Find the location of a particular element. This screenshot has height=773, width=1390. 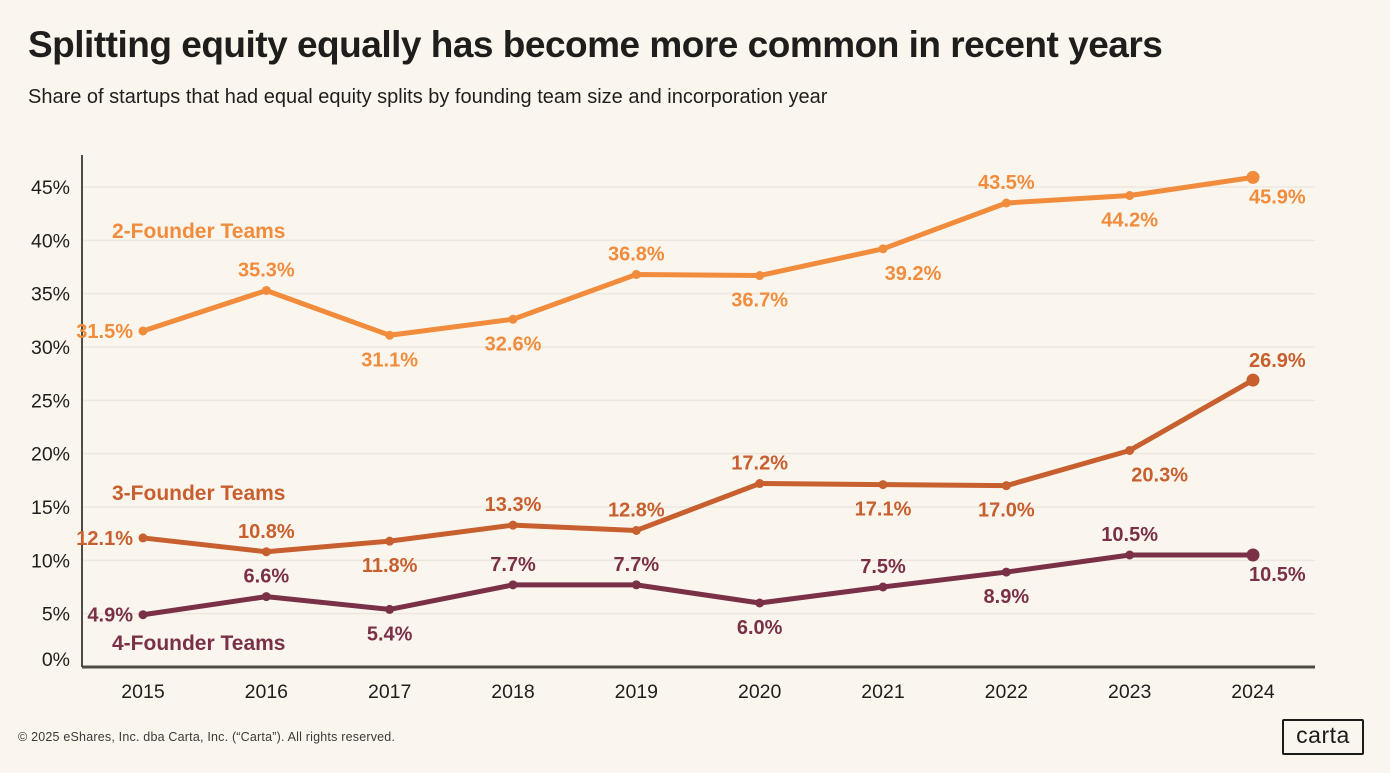

data-point-label: 31.5% is located at coordinates (104, 332).